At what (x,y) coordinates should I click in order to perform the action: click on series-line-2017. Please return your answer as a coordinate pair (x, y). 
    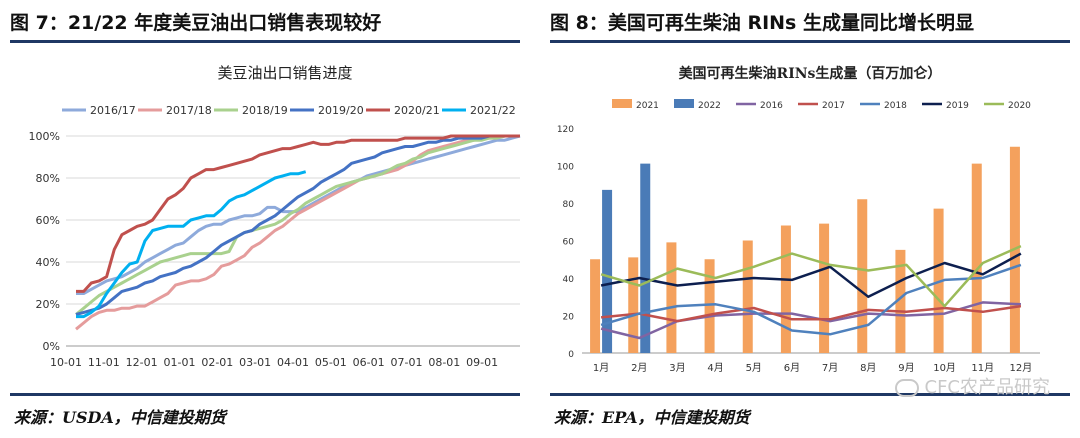
    Looking at the image, I should click on (811, 313).